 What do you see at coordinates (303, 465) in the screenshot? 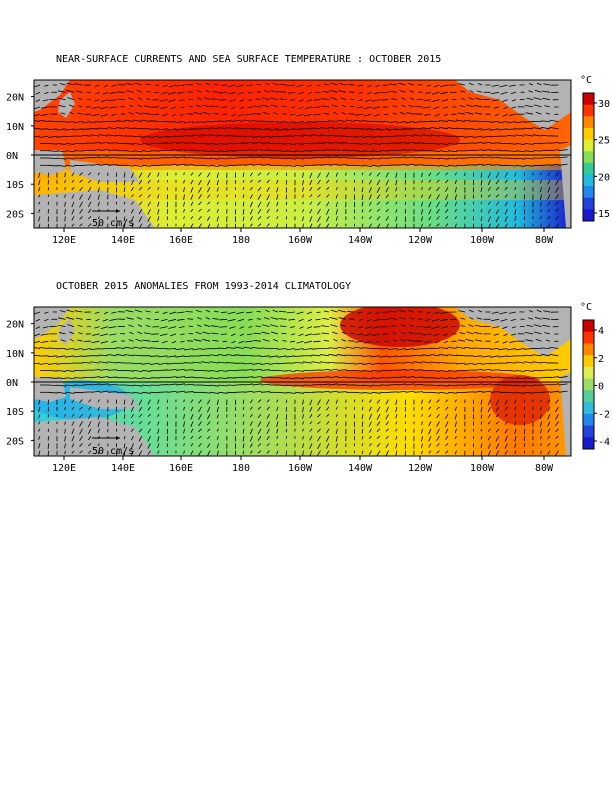
I see `anomaly-x-axis: 120E 140E 160E 180 160W 140W 120W 100W 80W` at bounding box center [303, 465].